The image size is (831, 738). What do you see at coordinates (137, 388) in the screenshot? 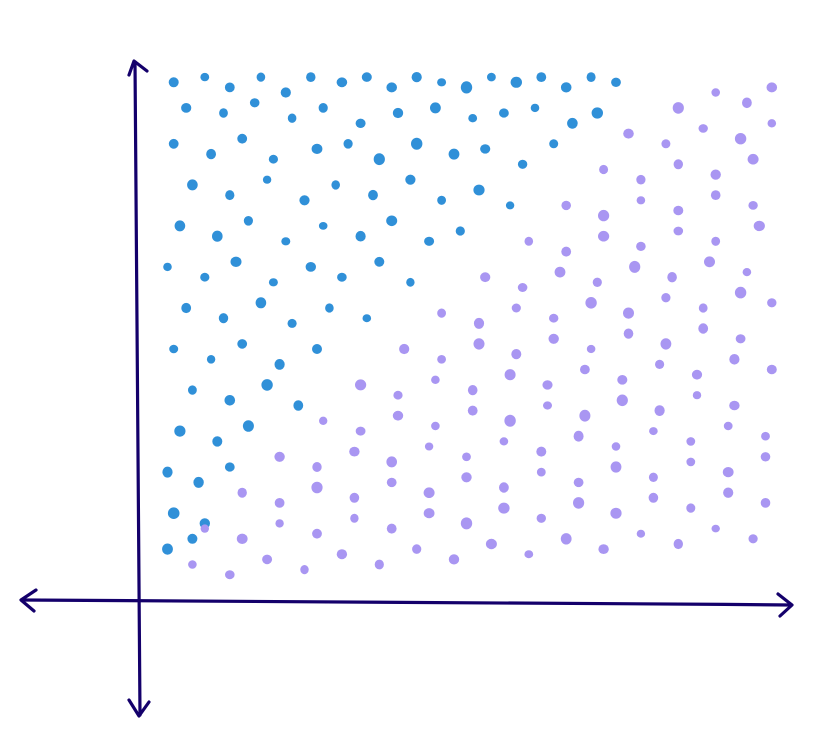
I see `y-axis` at bounding box center [137, 388].